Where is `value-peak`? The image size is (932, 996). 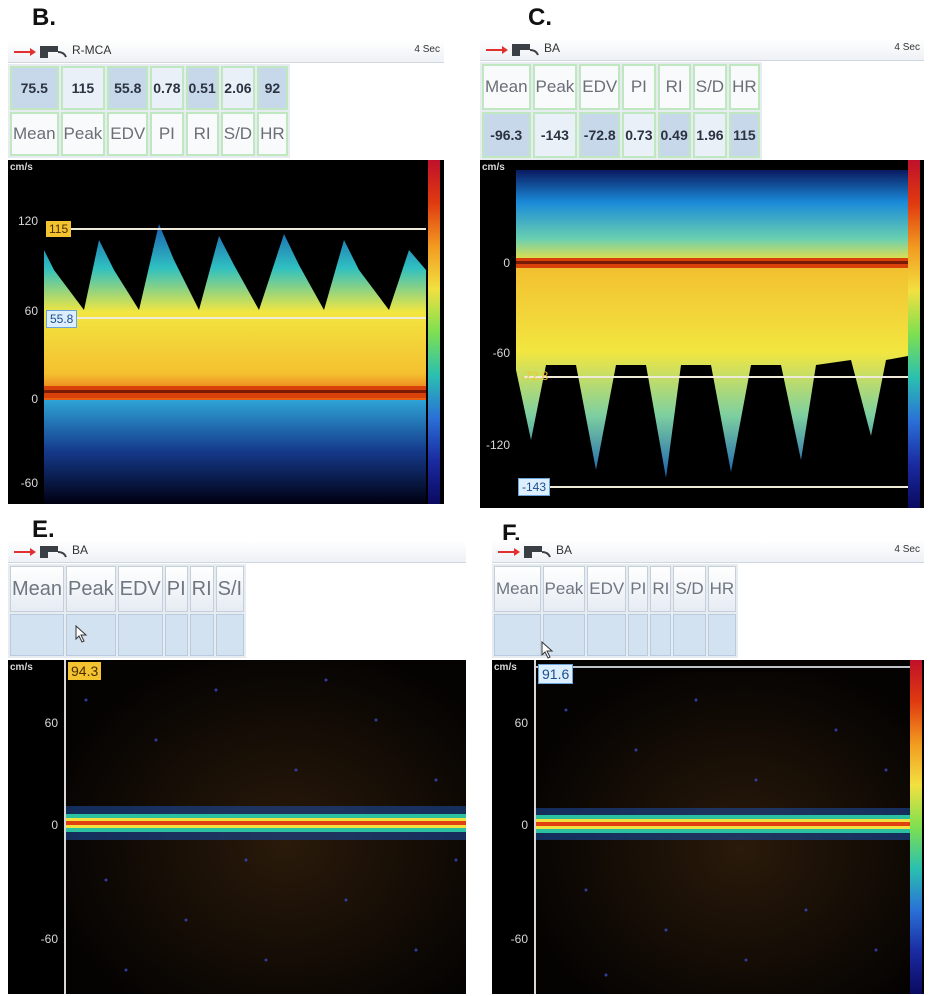 value-peak is located at coordinates (91, 635).